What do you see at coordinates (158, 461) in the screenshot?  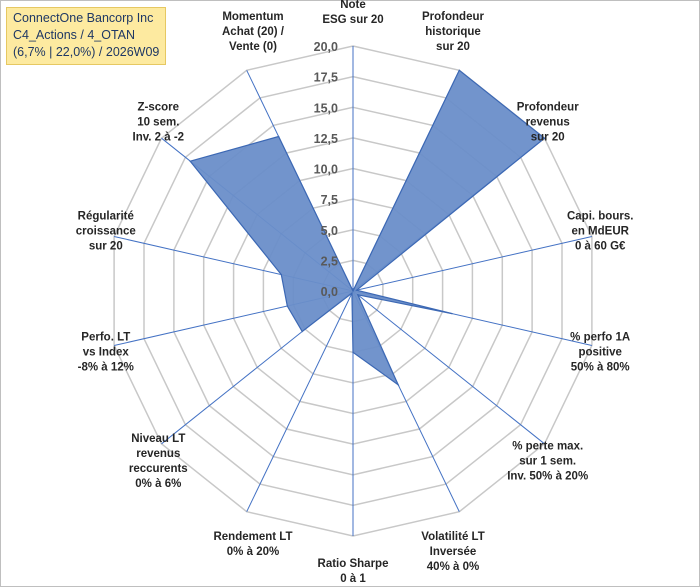 I see `axis-label-9: Niveau LT revenus reccurents 0% à 6%` at bounding box center [158, 461].